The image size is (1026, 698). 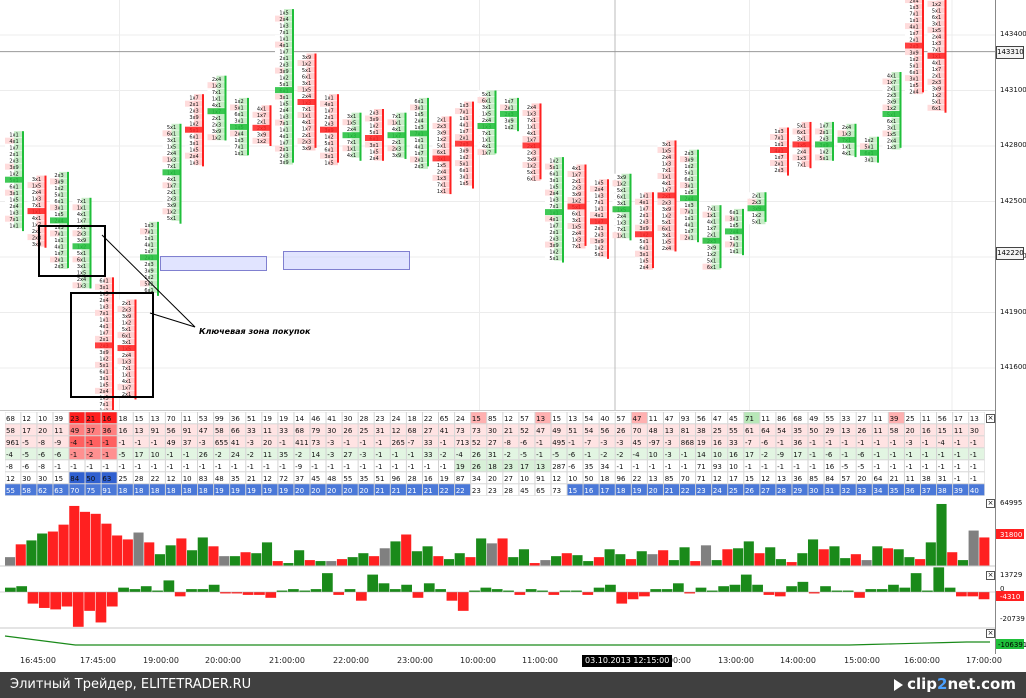 What do you see at coordinates (643, 242) in the screenshot?
I see `footprint-cell-text: 5x1` at bounding box center [643, 242].